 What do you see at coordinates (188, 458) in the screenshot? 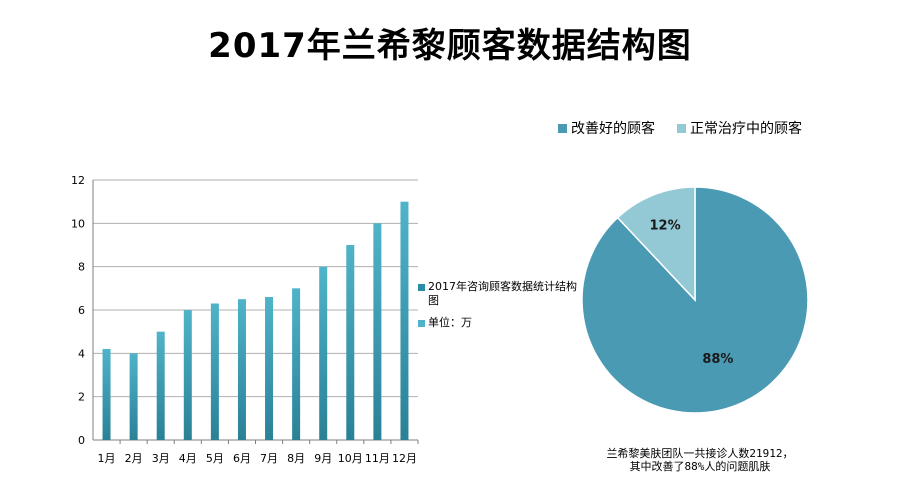
I see `x-tick-label: 4月` at bounding box center [188, 458].